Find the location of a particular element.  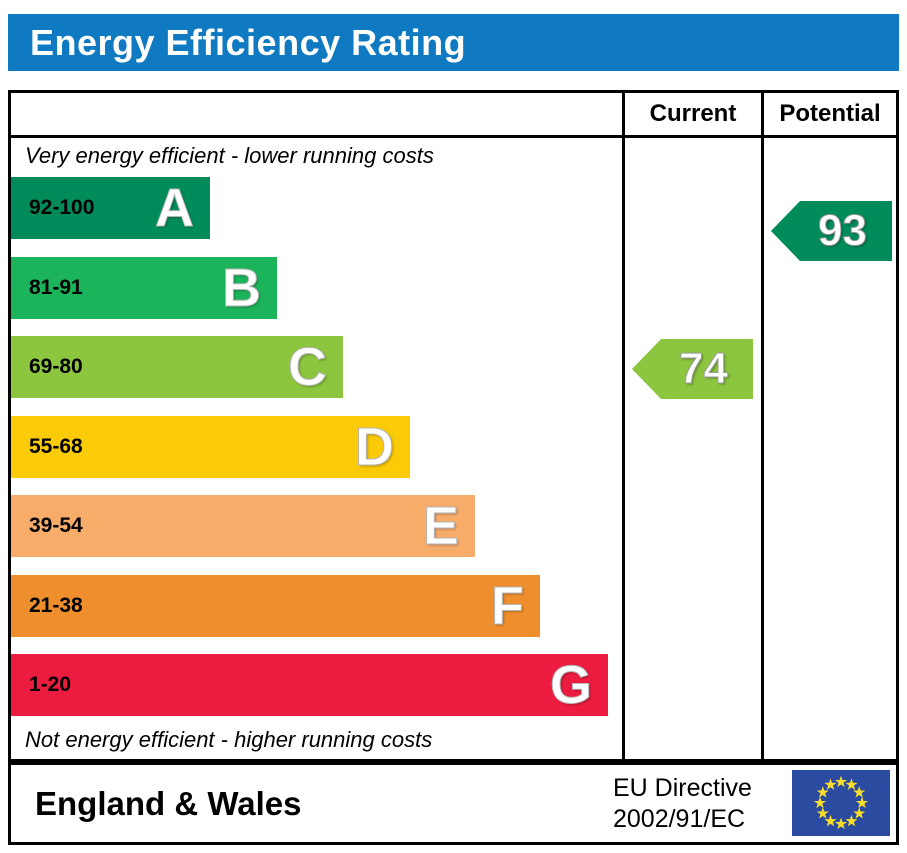

page-title: Energy Efficiency Rating is located at coordinates (453, 42).